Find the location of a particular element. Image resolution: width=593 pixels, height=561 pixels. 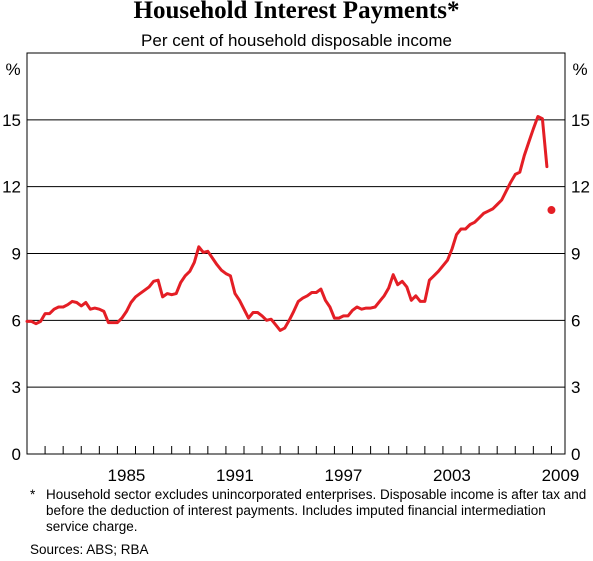

y-tick-label-left: 9 is located at coordinates (16, 254).